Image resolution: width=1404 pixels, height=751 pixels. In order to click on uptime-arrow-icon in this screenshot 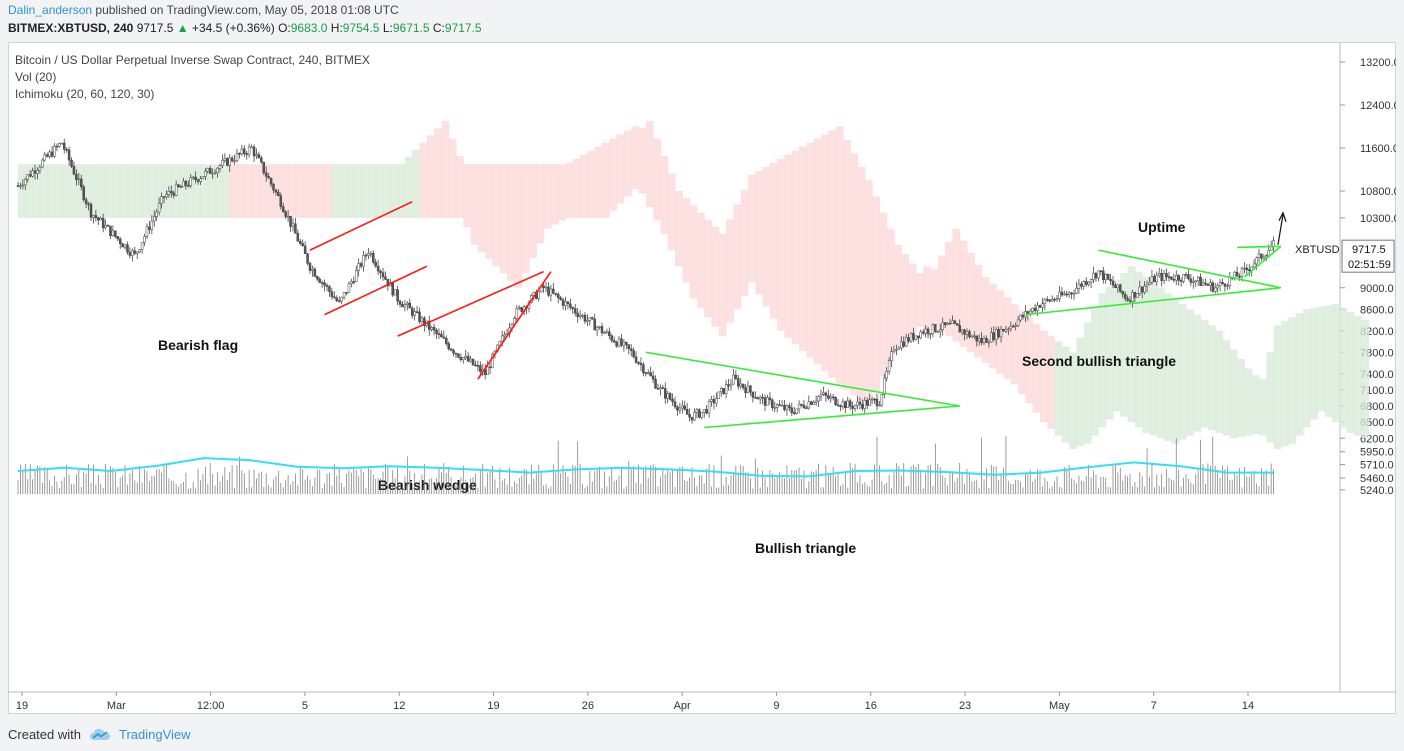, I will do `click(1282, 216)`.